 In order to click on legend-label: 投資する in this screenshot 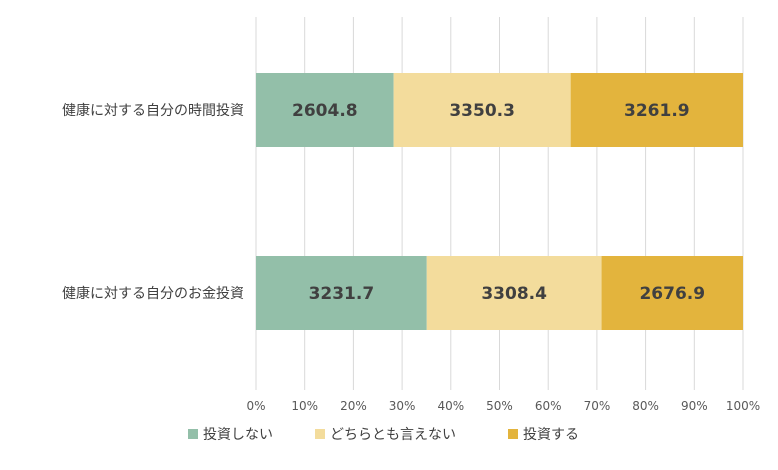, I will do `click(551, 435)`.